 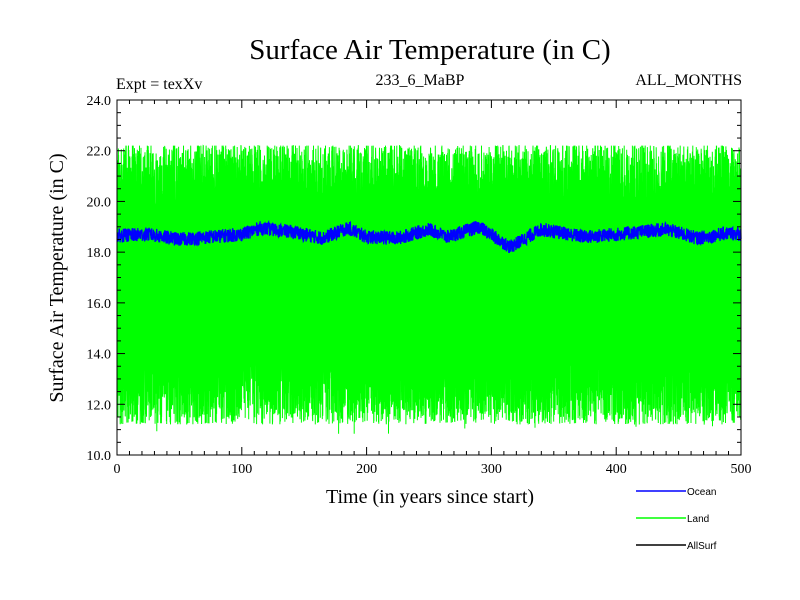 What do you see at coordinates (702, 546) in the screenshot?
I see `legend-label-allsurf: AllSurf` at bounding box center [702, 546].